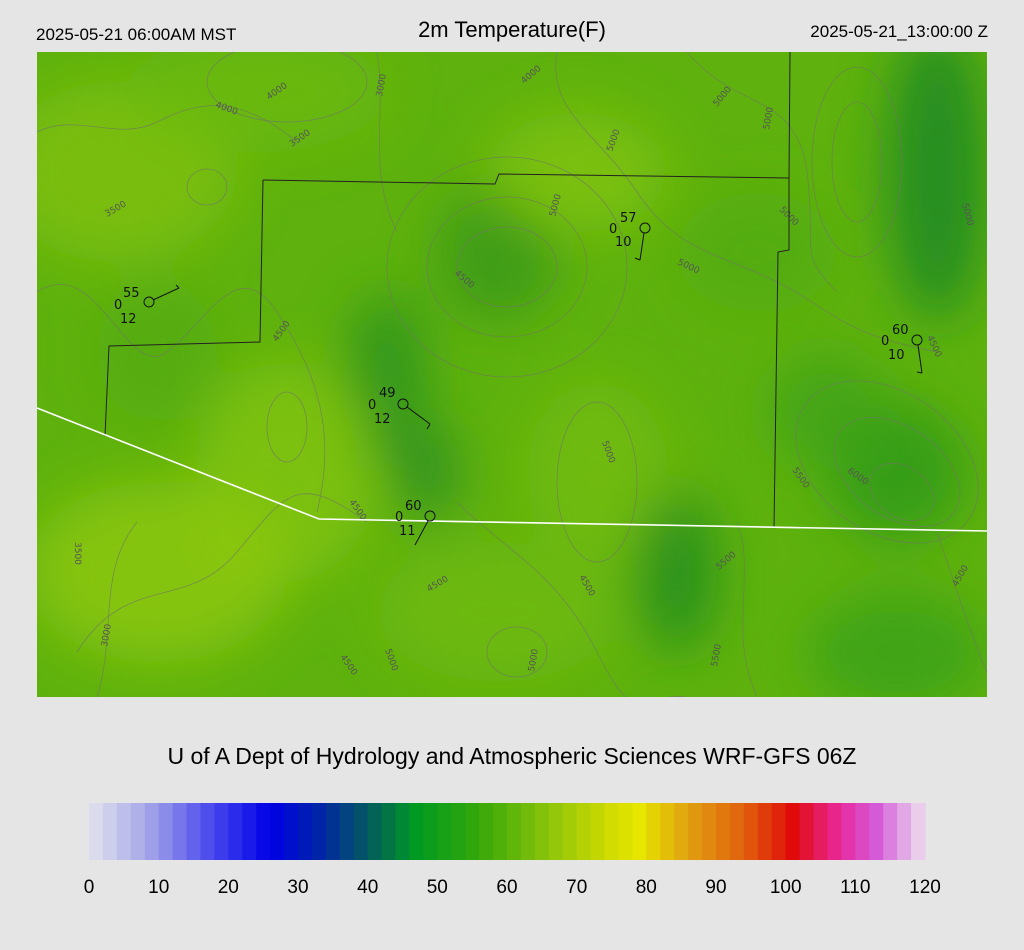 This screenshot has height=950, width=1024. I want to click on colorbar-tick-labels: 0 10 20 30 40 50 60 70 80 90 100 110 120, so click(512, 887).